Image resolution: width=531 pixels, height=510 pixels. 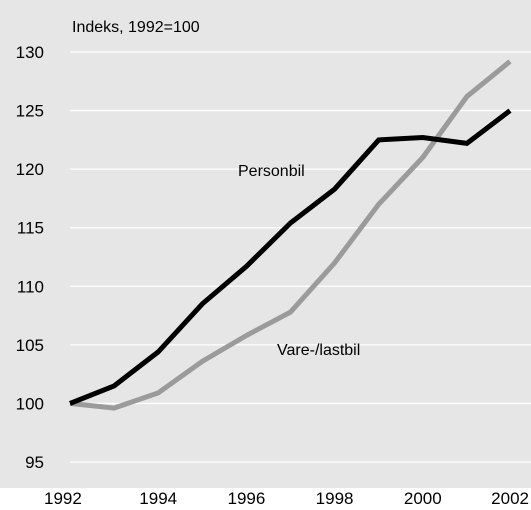 What do you see at coordinates (30, 286) in the screenshot?
I see `y-tick-label: 110` at bounding box center [30, 286].